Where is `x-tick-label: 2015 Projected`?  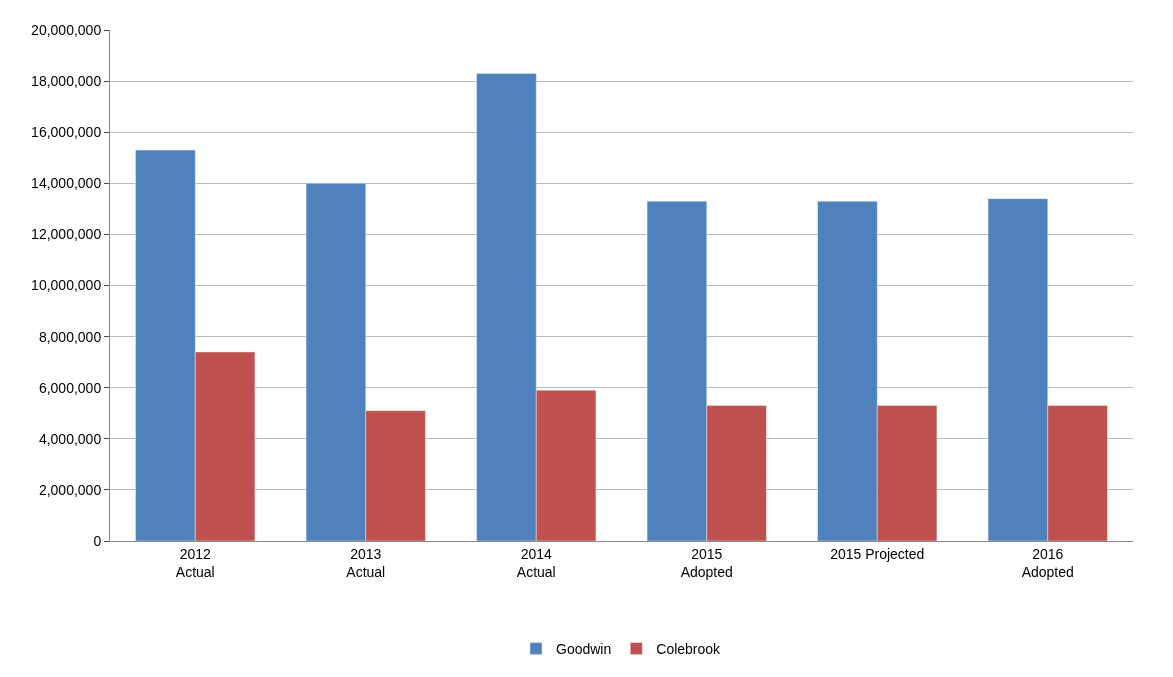 x-tick-label: 2015 Projected is located at coordinates (877, 553).